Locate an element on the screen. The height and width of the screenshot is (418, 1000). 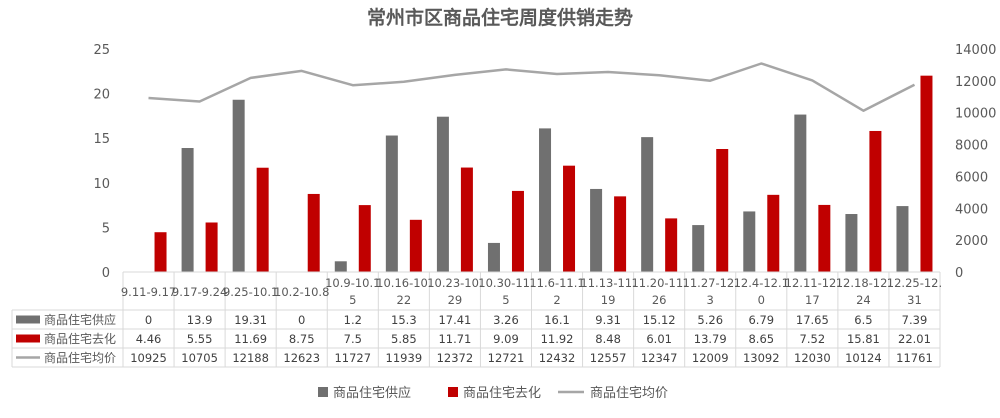
table-cell: 7.39 is located at coordinates (915, 320).